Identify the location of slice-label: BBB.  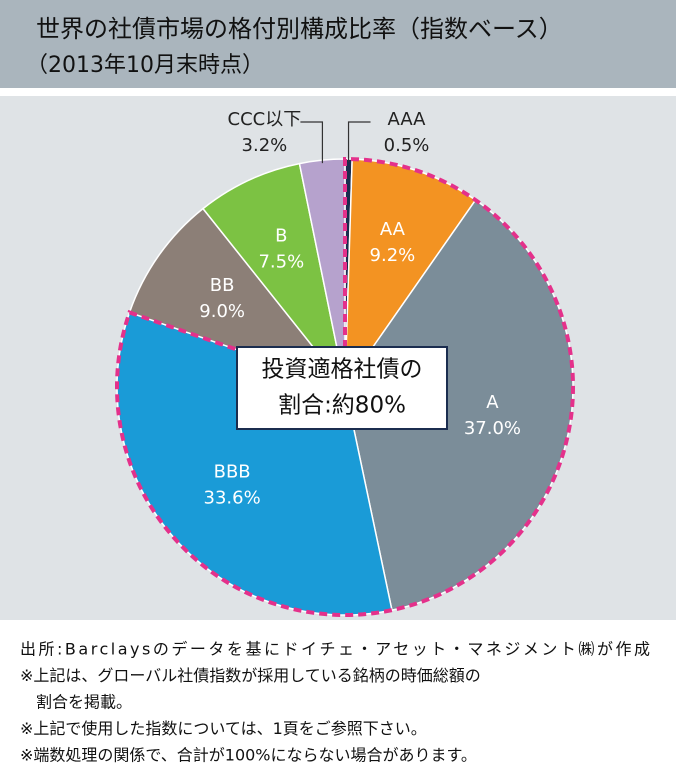
(232, 472).